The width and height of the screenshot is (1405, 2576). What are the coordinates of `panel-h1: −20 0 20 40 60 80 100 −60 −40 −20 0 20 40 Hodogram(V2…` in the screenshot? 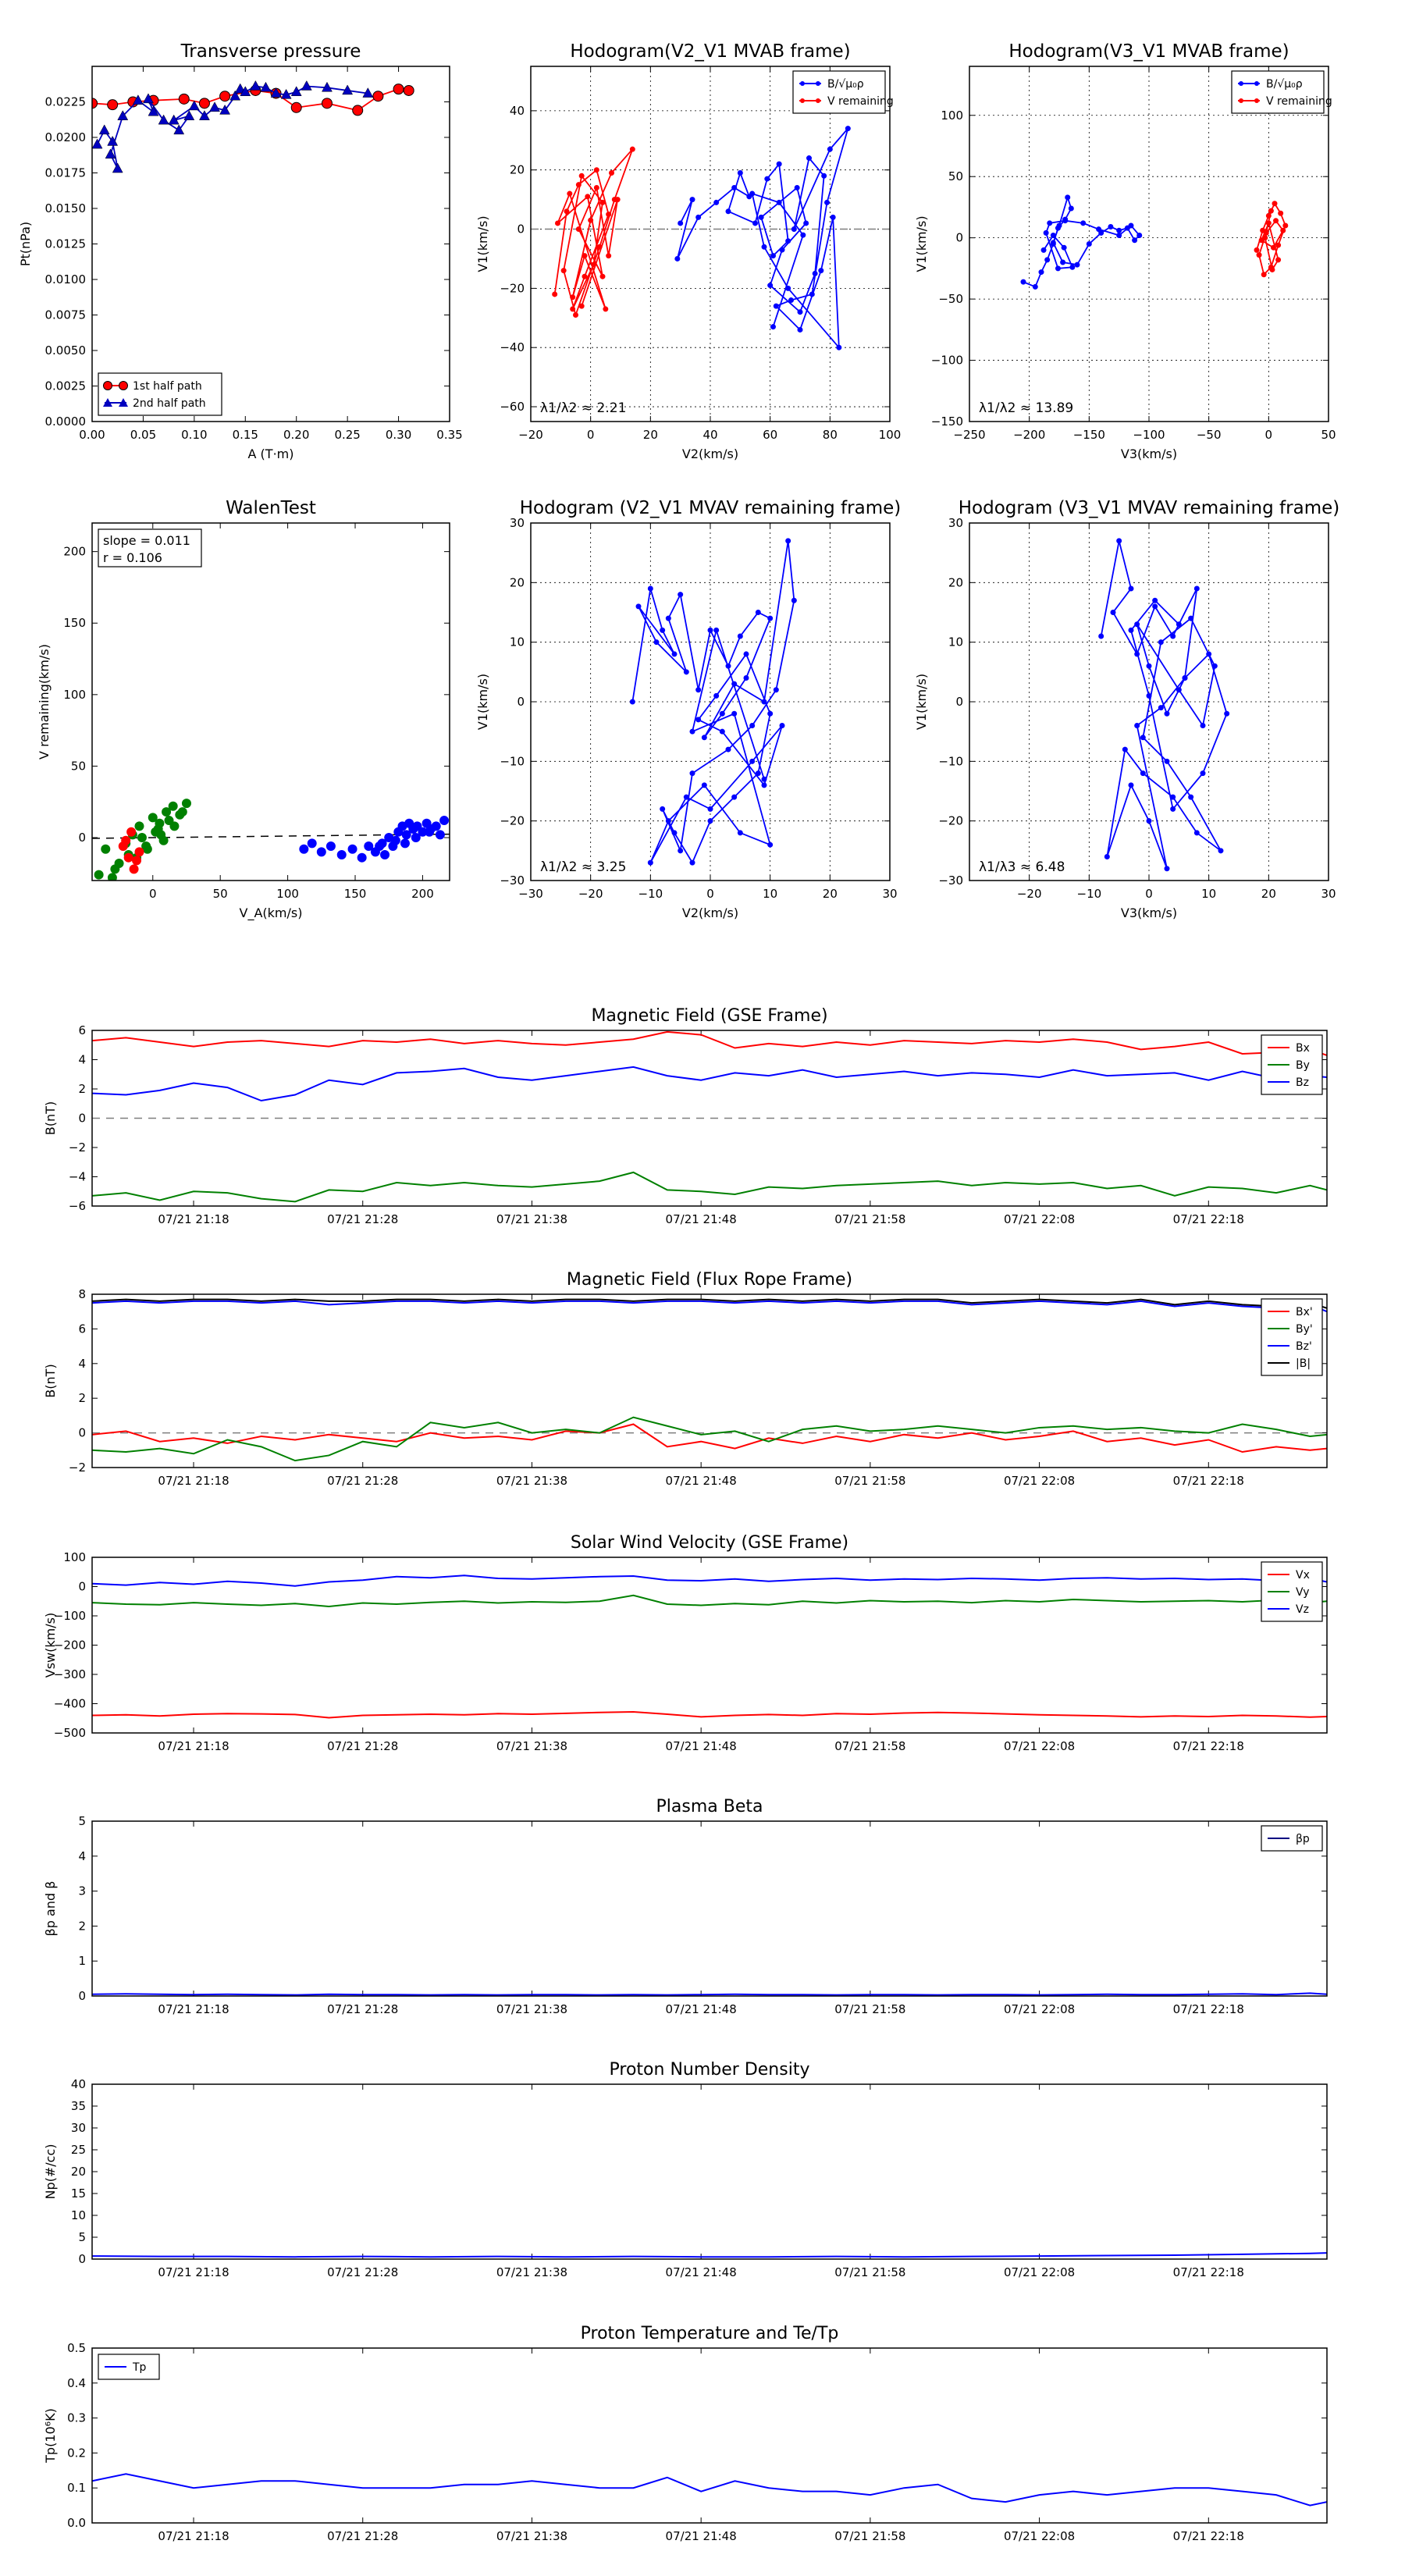 It's located at (688, 251).